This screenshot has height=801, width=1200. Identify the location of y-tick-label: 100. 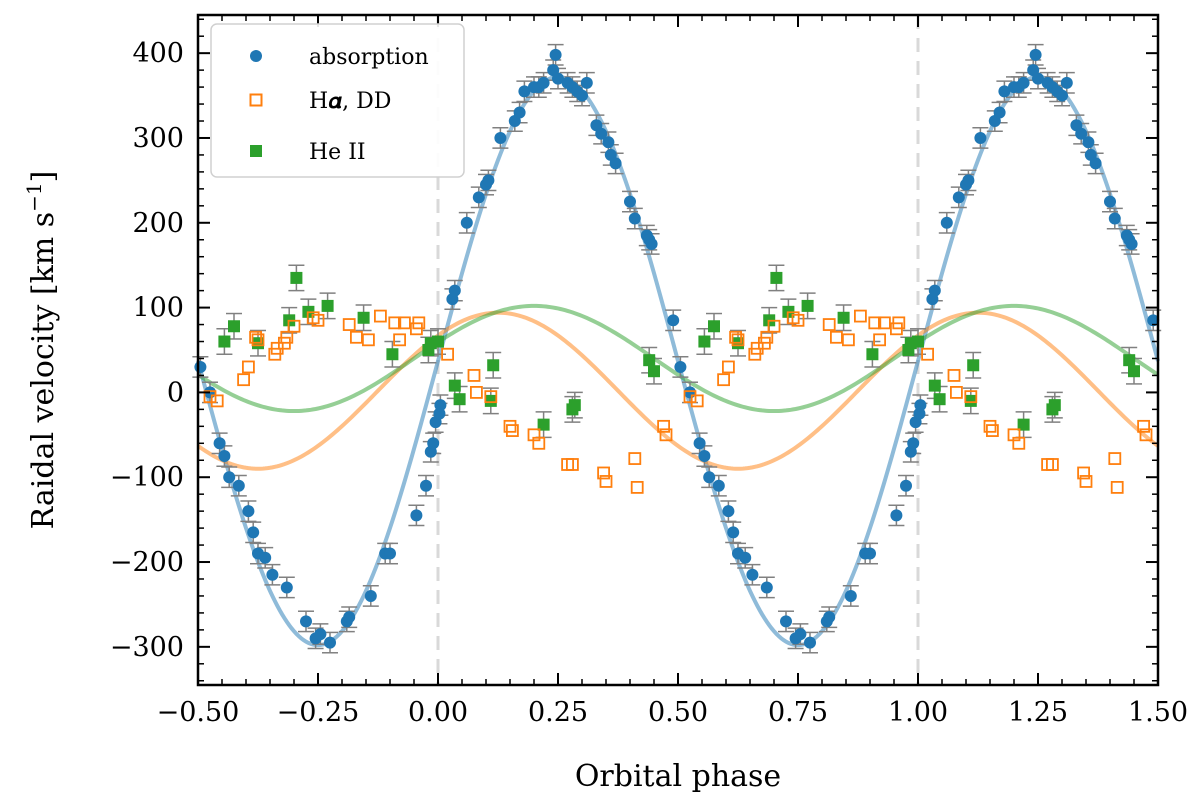
(158, 308).